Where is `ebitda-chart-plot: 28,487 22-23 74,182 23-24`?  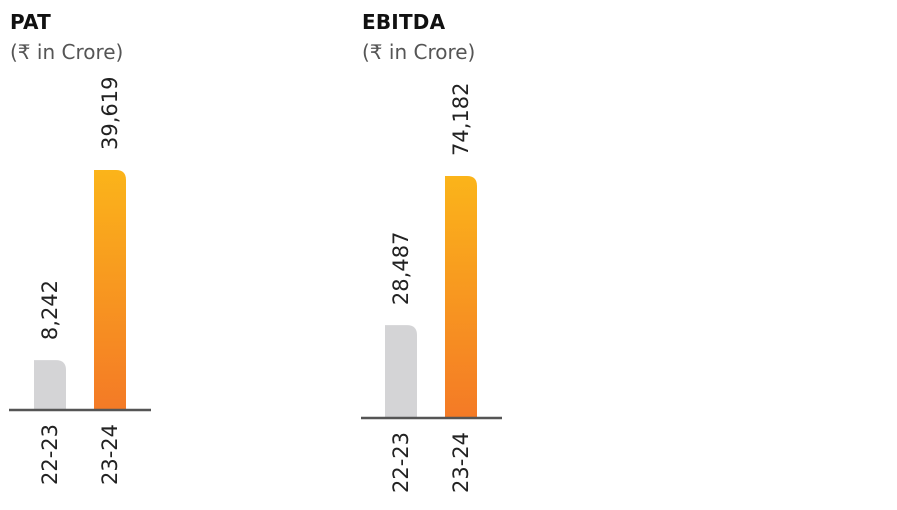
ebitda-chart-plot: 28,487 22-23 74,182 23-24 is located at coordinates (431, 288).